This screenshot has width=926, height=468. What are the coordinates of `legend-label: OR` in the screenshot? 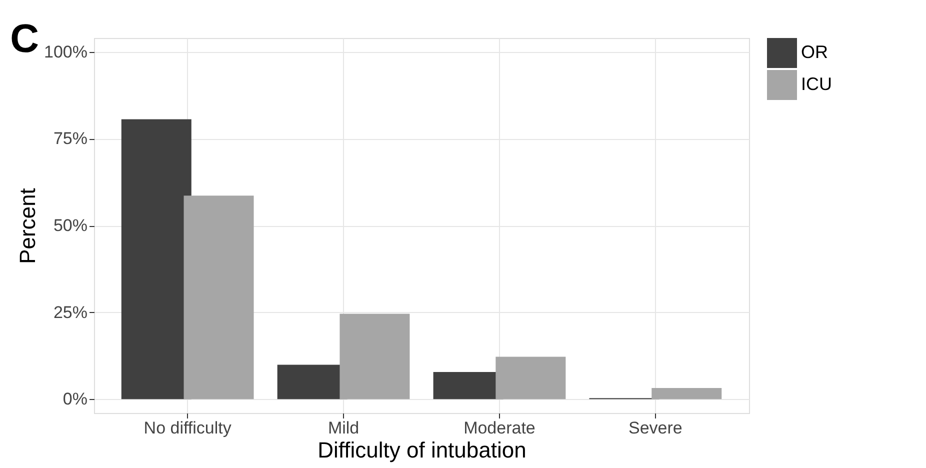 It's located at (814, 52).